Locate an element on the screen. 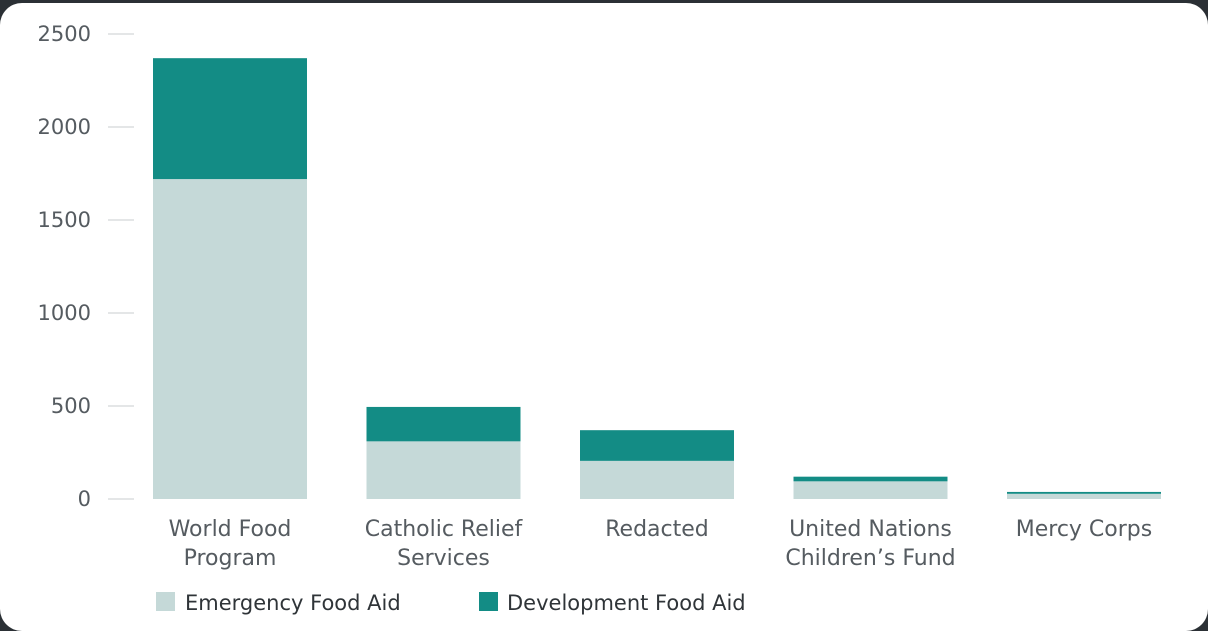  x-category-label-line: Mercy Corps is located at coordinates (1084, 529).